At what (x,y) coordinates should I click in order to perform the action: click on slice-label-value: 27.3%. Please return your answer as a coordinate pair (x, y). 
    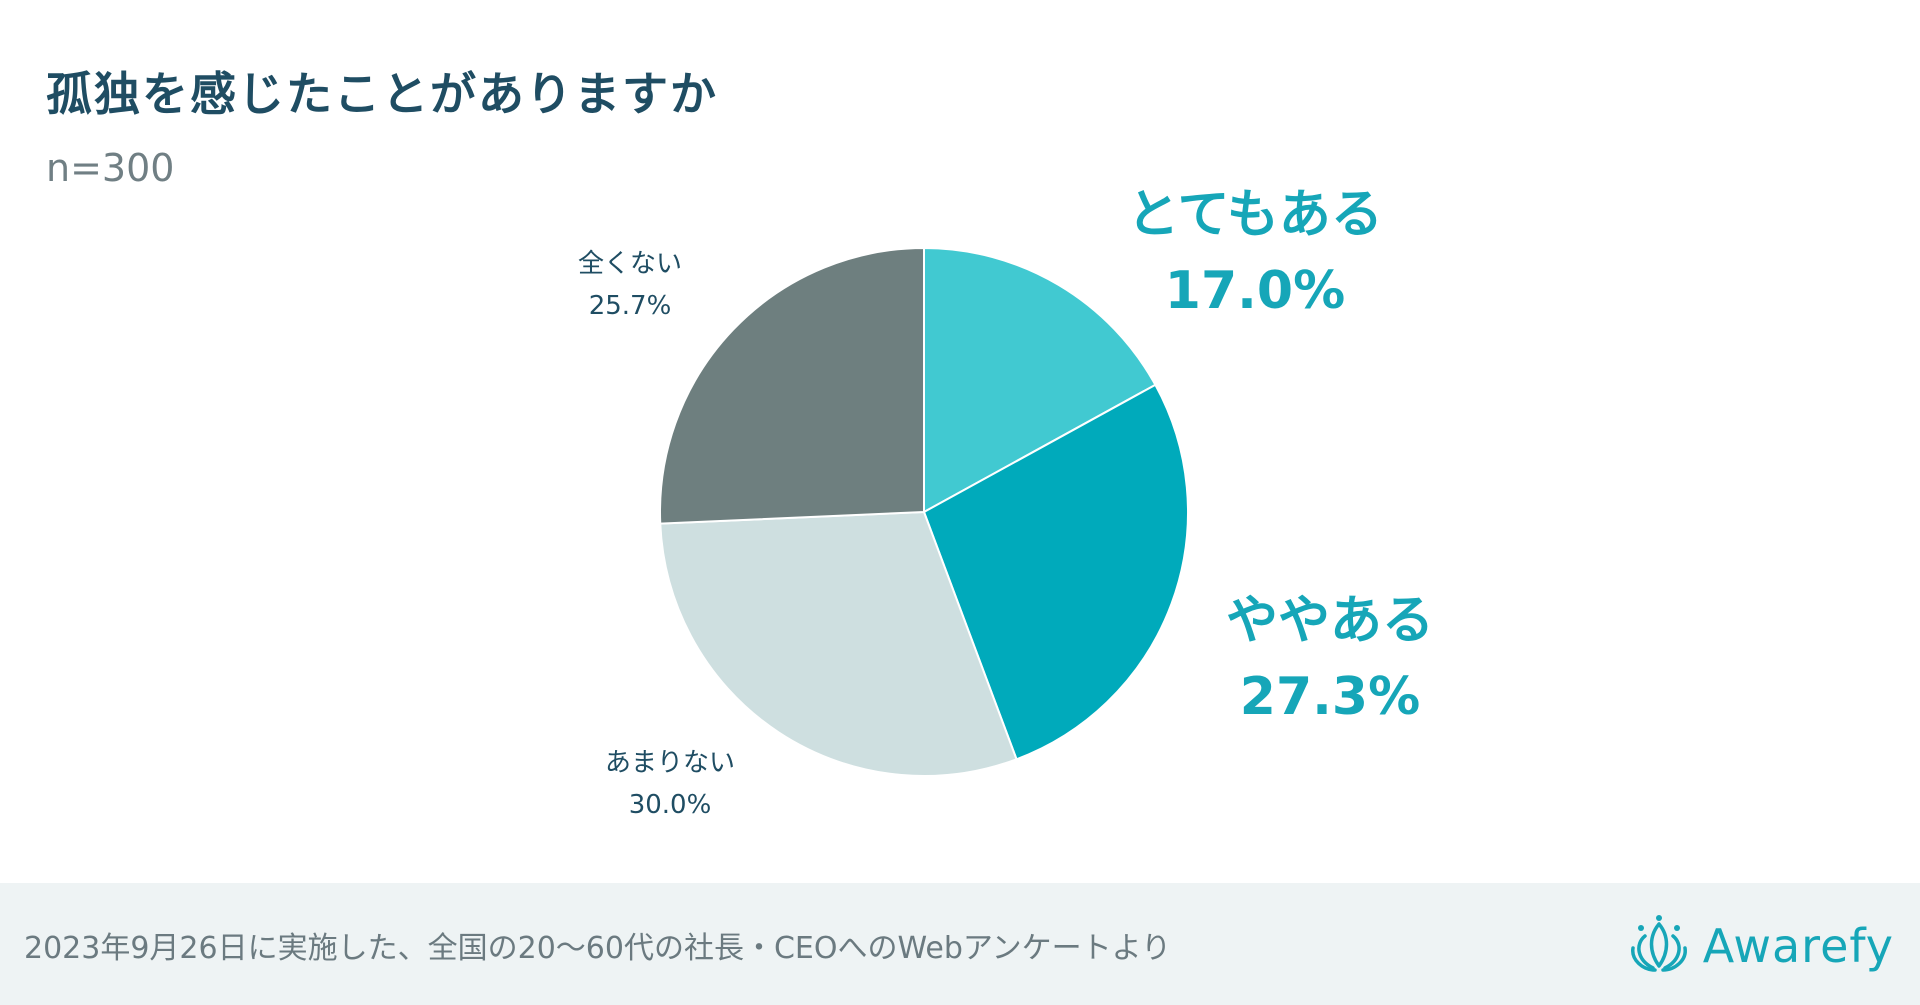
    Looking at the image, I should click on (1330, 697).